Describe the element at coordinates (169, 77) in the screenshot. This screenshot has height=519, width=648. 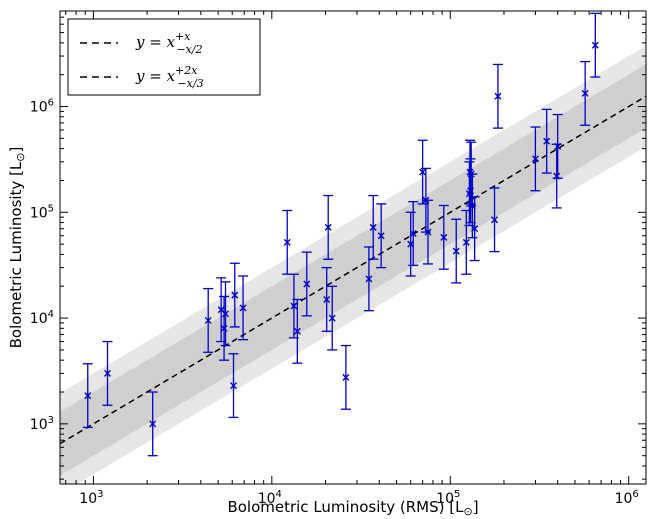
I see `legend-entry-2: y = x+2x −x/3` at that location.